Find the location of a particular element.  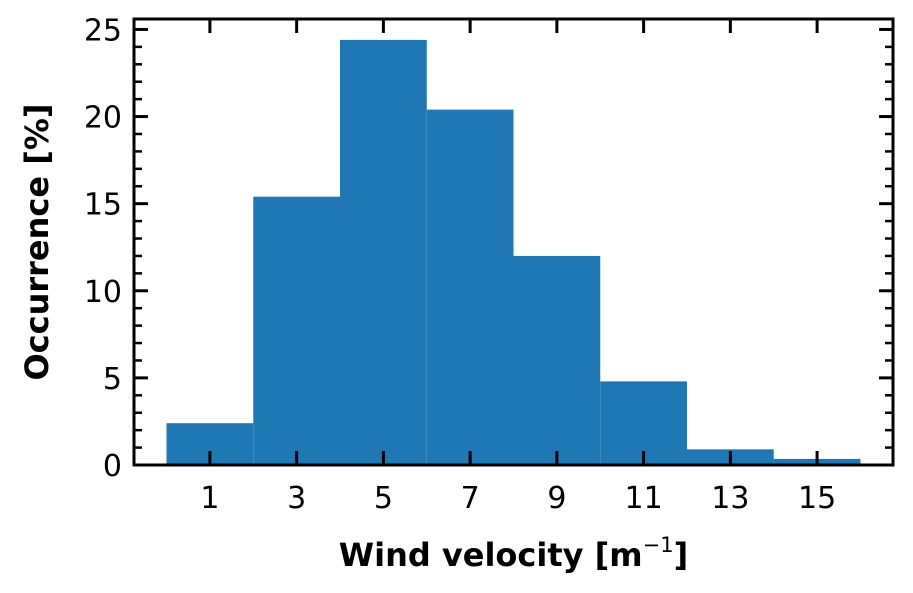

x-tick-label: 13 is located at coordinates (730, 498).